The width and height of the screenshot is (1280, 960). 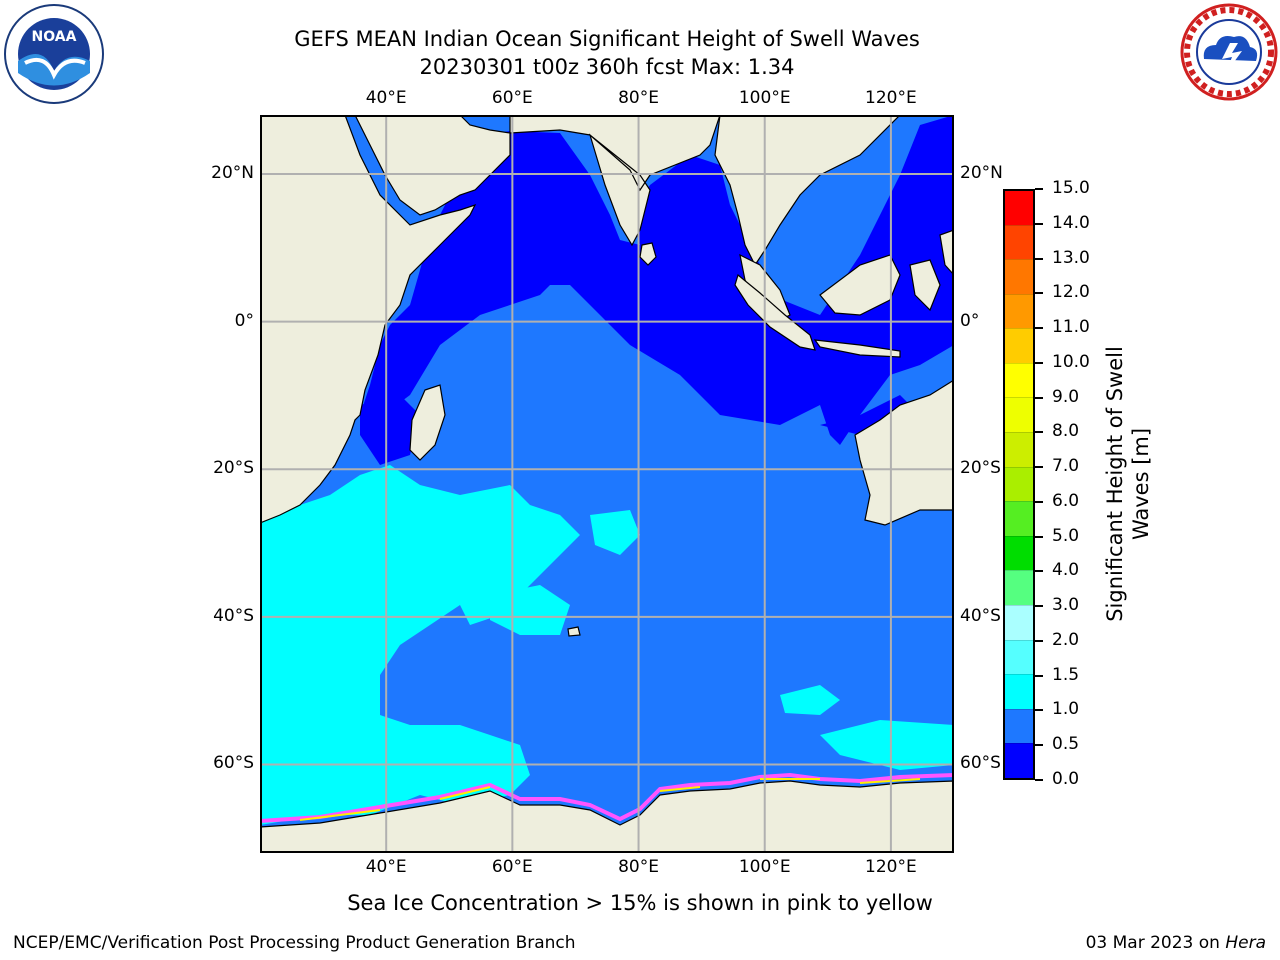 What do you see at coordinates (981, 173) in the screenshot?
I see `lat-label-right: 20°N` at bounding box center [981, 173].